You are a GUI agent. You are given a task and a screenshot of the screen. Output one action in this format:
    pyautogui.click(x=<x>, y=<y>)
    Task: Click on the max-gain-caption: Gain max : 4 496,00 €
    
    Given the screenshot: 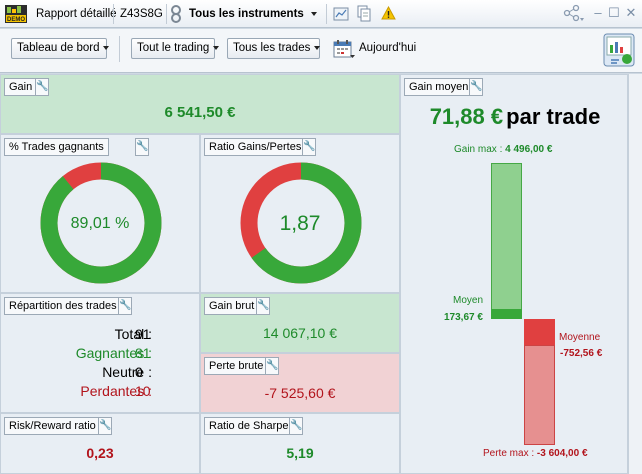 What is the action you would take?
    pyautogui.click(x=503, y=149)
    